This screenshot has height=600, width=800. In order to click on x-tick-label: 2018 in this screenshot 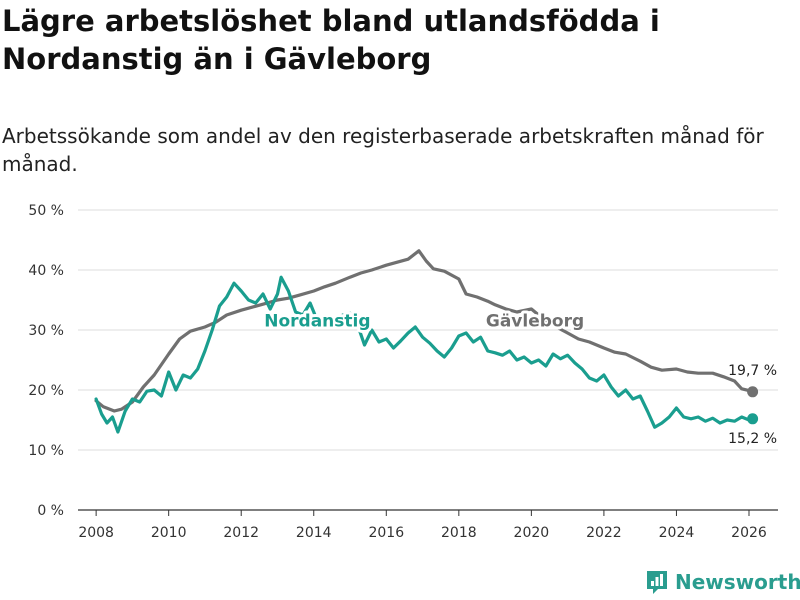, I will do `click(459, 533)`.